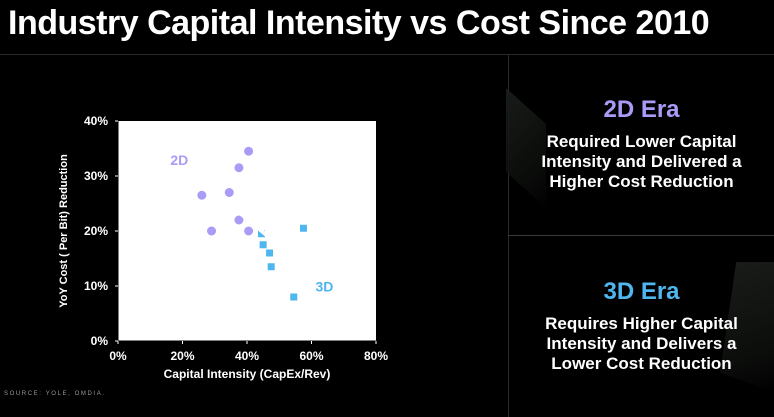  I want to click on annotation-2d: 2D, so click(179, 160).